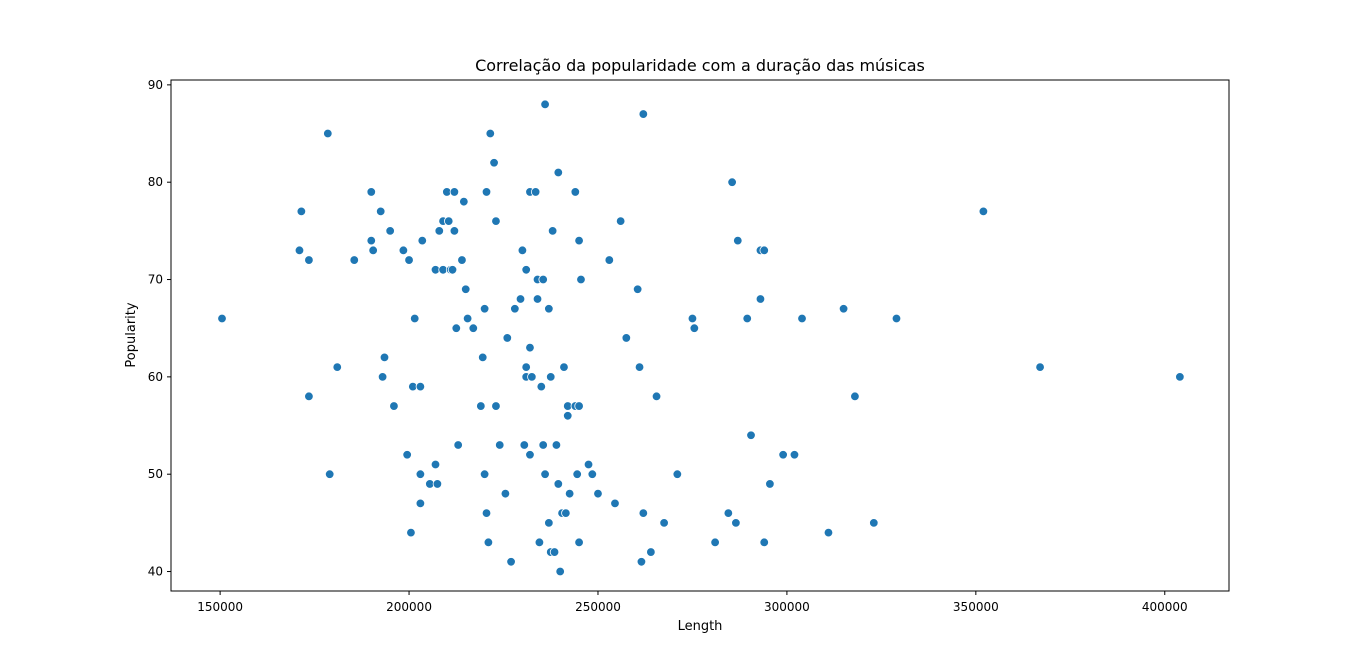  I want to click on x-tick-label: 200000, so click(409, 607).